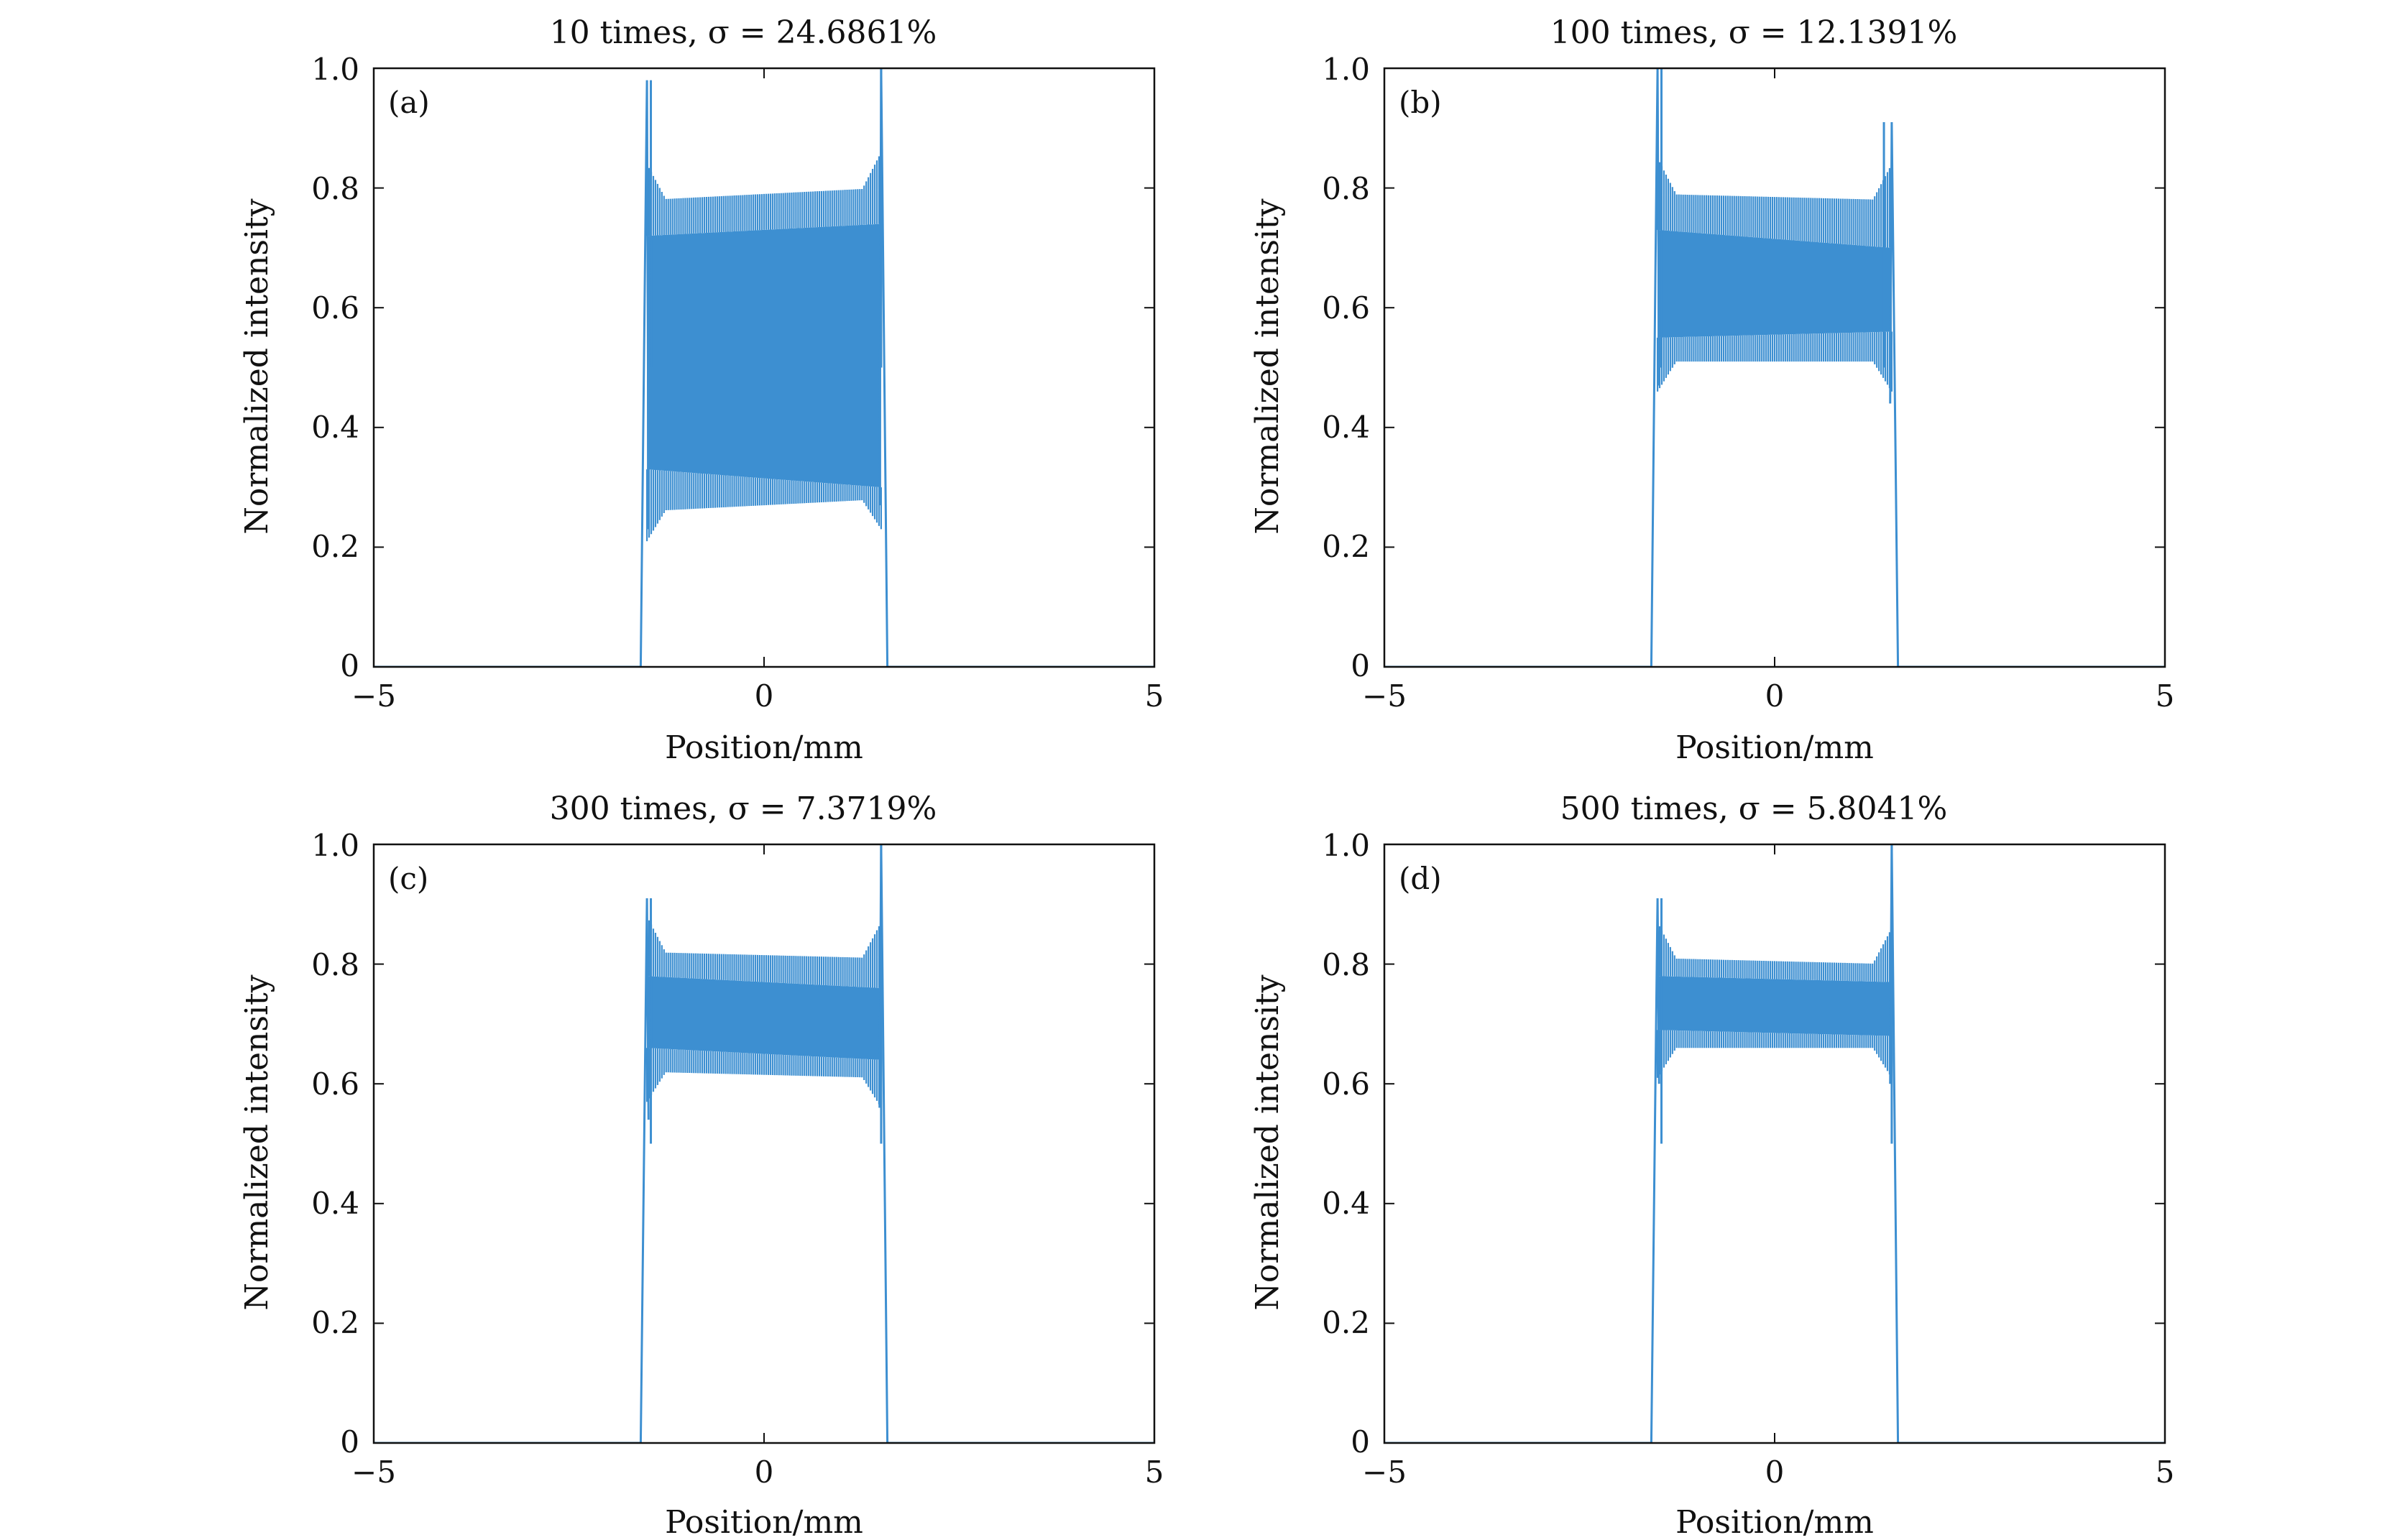 Image resolution: width=2405 pixels, height=1540 pixels. What do you see at coordinates (1754, 808) in the screenshot?
I see `panel-title: 500 times, σ = 5.8041%` at bounding box center [1754, 808].